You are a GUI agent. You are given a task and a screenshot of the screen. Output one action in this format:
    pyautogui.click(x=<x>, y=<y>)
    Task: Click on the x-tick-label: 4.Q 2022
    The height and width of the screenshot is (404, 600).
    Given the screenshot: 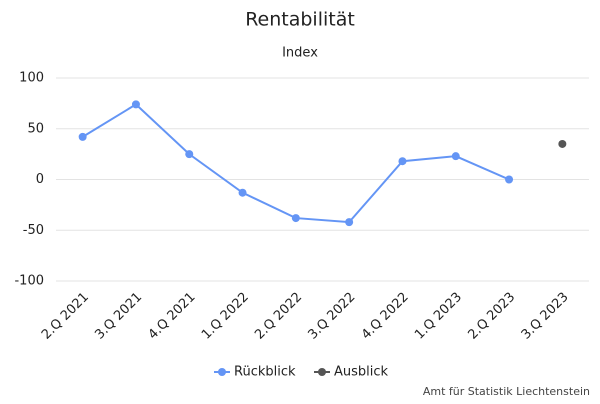 What is the action you would take?
    pyautogui.click(x=385, y=316)
    